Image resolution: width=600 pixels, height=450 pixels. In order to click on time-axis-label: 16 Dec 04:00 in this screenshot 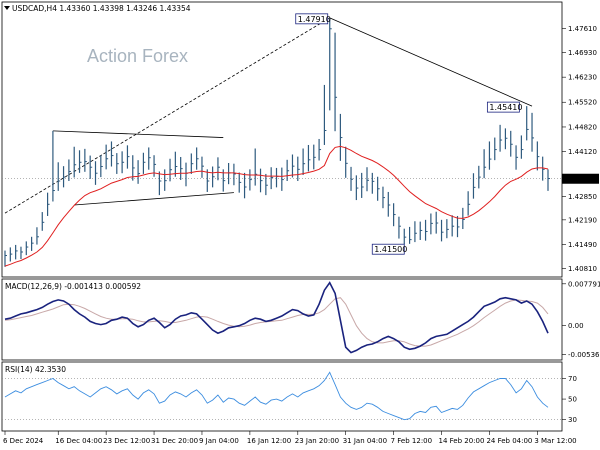, I will do `click(78, 441)`.